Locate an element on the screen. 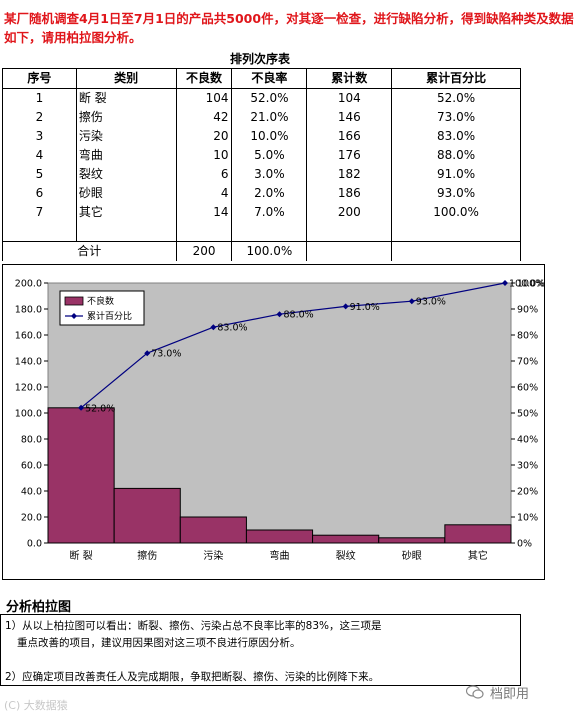 This screenshot has width=580, height=720. cell-cumulative: 186 is located at coordinates (349, 193).